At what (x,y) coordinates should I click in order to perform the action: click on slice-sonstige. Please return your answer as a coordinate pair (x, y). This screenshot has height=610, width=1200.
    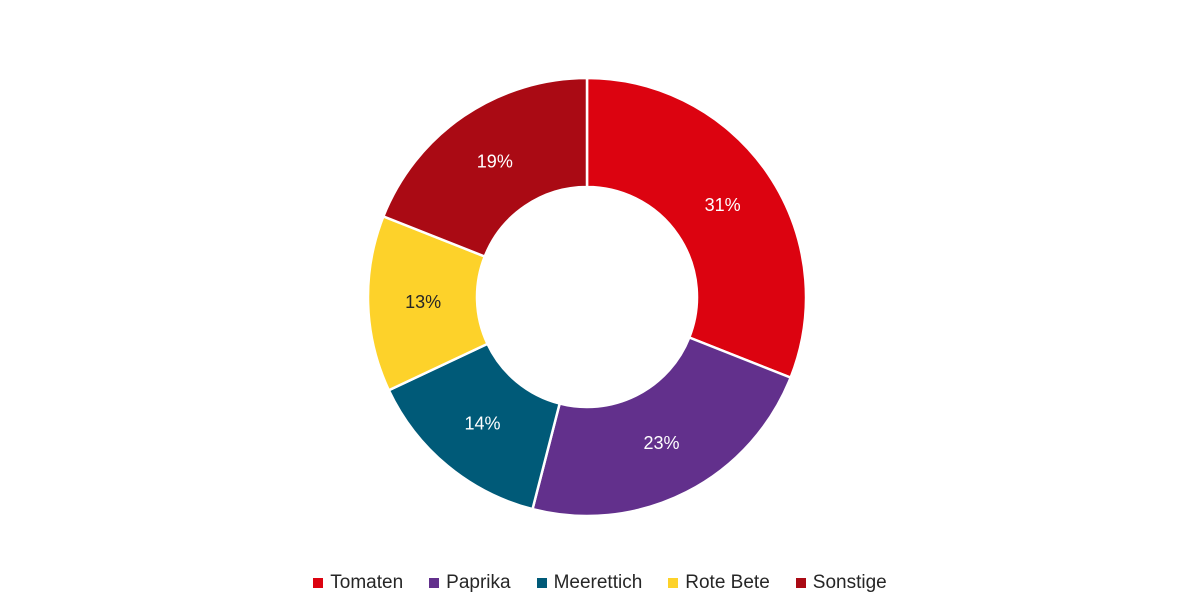
    Looking at the image, I should click on (485, 167).